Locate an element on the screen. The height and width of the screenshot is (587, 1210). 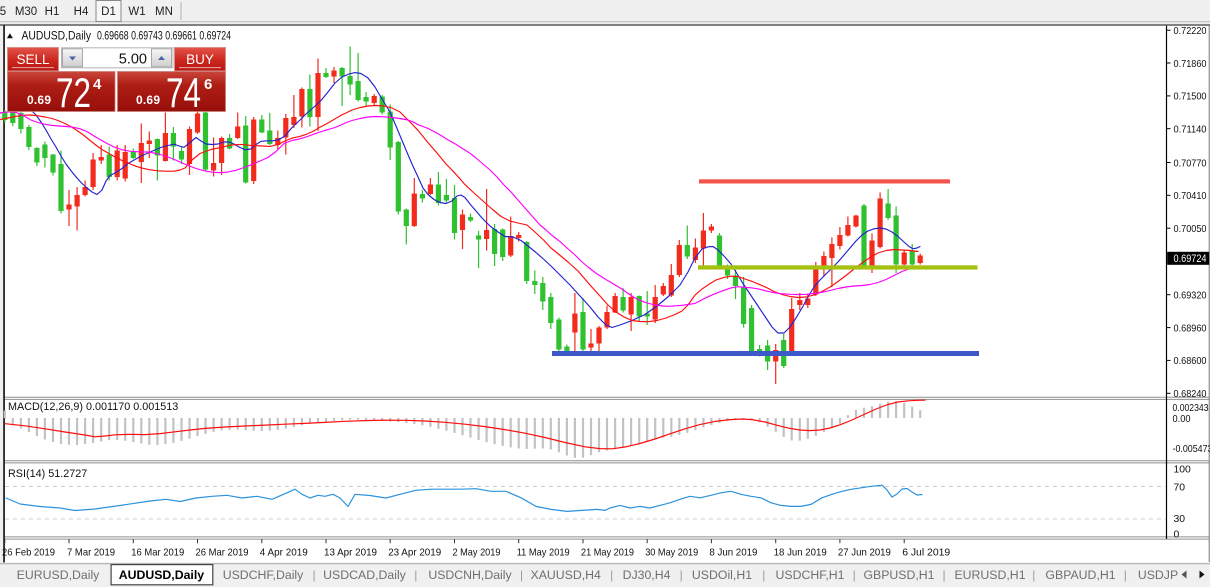
svg-text: 4 Apr 2019 is located at coordinates (284, 553).